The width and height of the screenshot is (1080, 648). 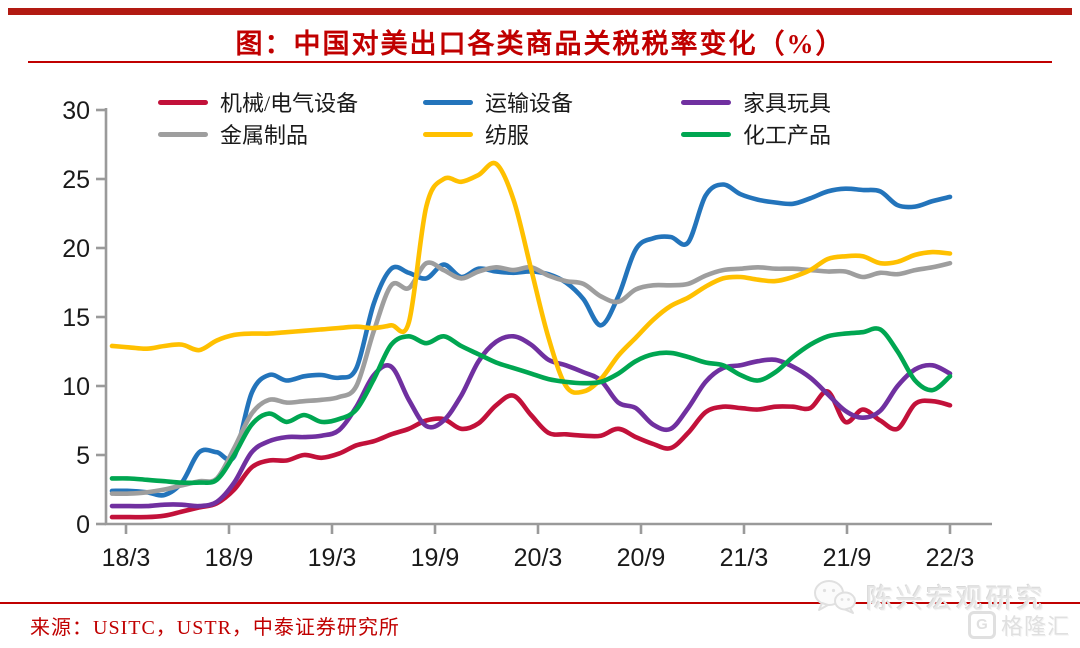 What do you see at coordinates (956, 599) in the screenshot?
I see `watermark-text: 陈兴宏观研究` at bounding box center [956, 599].